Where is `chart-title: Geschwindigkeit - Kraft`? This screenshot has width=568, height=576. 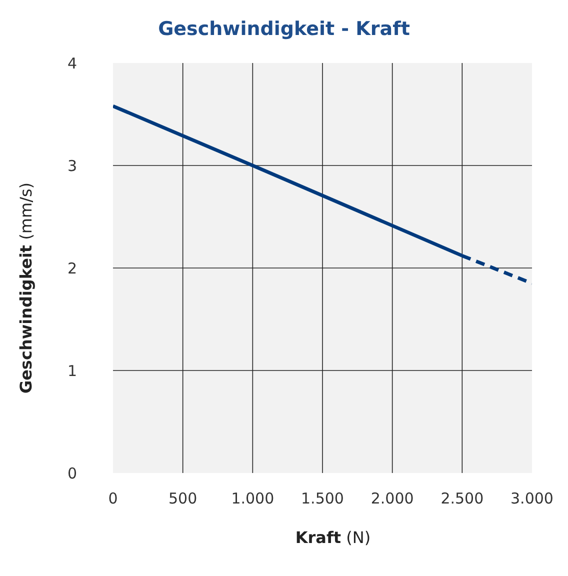
chart-title: Geschwindigkeit - Kraft is located at coordinates (284, 29).